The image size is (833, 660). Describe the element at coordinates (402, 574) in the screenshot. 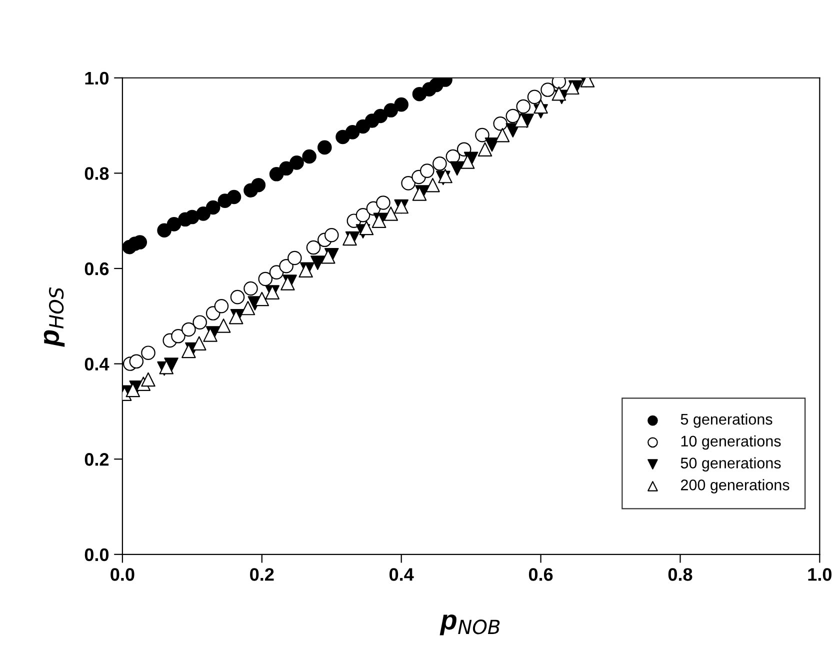

I see `x-tick-label: 0.4` at that location.